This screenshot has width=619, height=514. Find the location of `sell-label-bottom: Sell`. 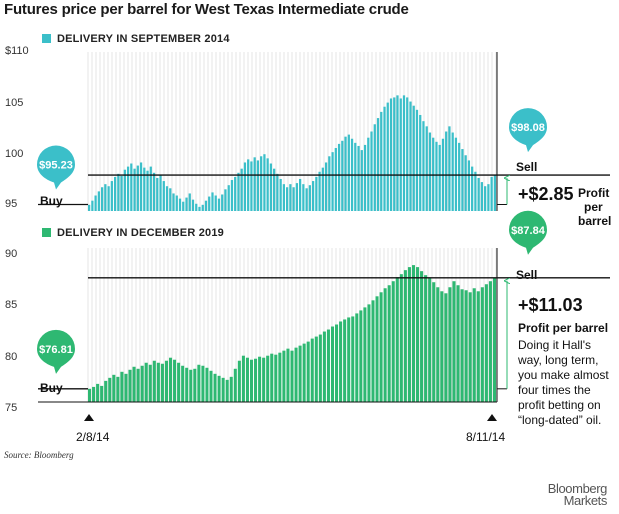

sell-label-bottom: Sell is located at coordinates (527, 275).